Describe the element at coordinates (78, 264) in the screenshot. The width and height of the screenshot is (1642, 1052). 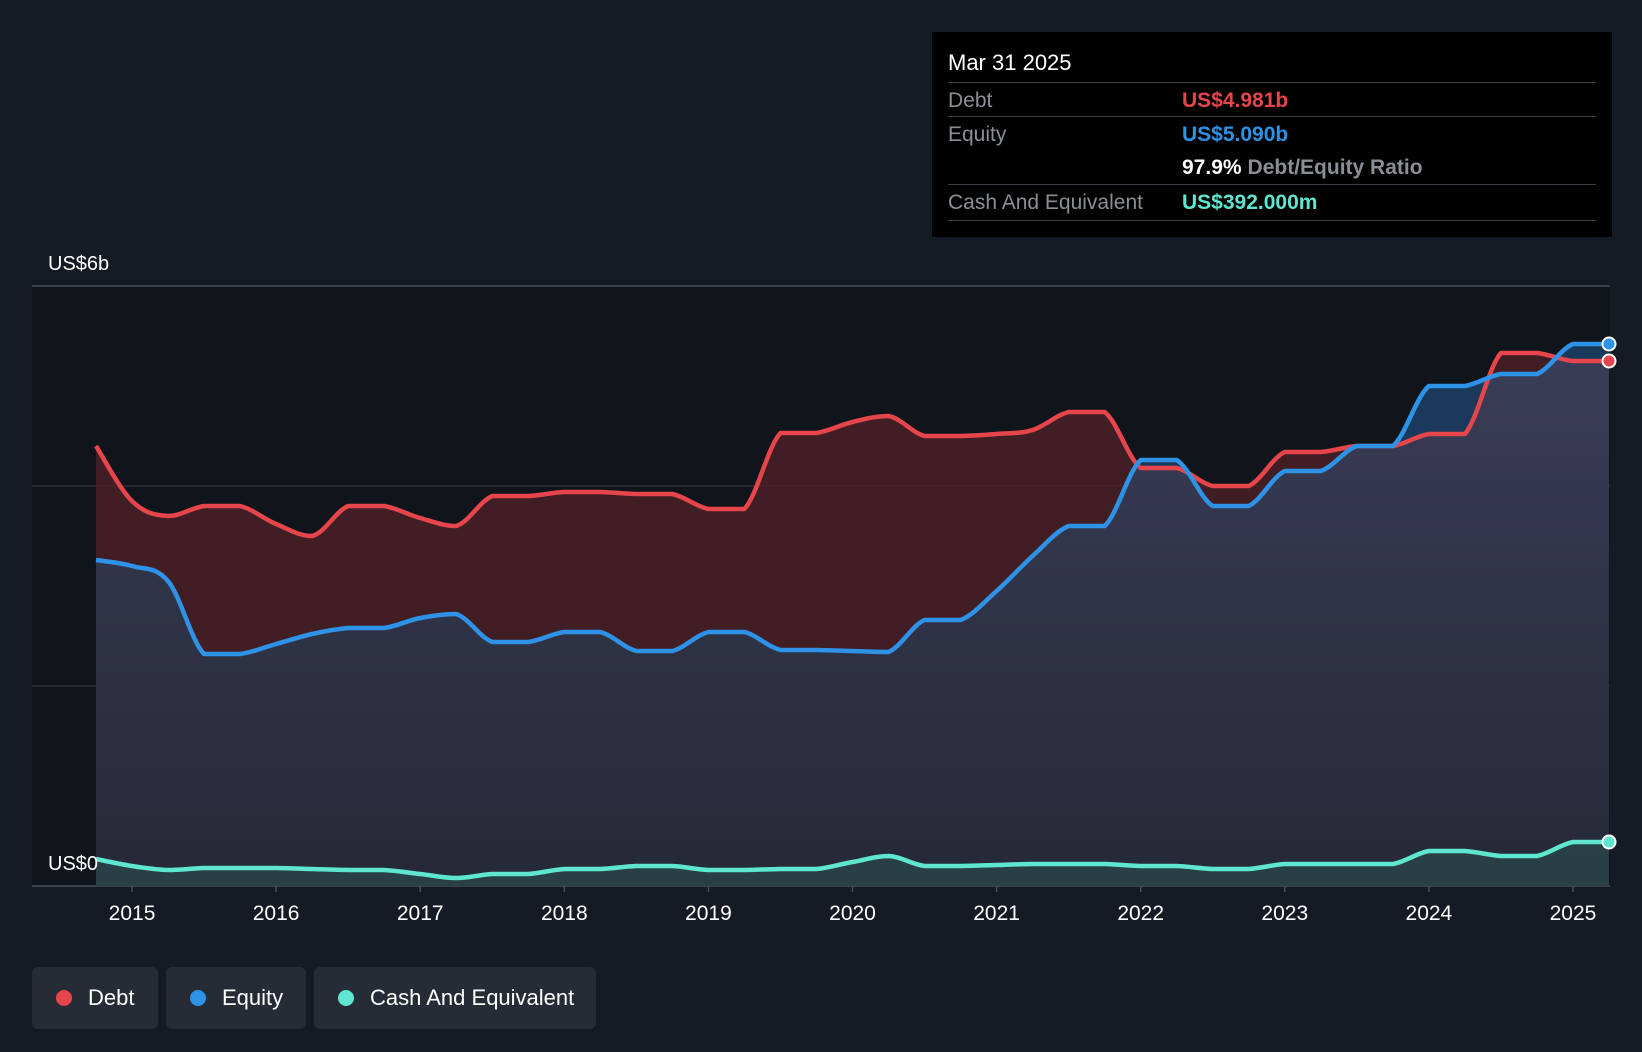
I see `y-axis-top-label: US$6b` at that location.